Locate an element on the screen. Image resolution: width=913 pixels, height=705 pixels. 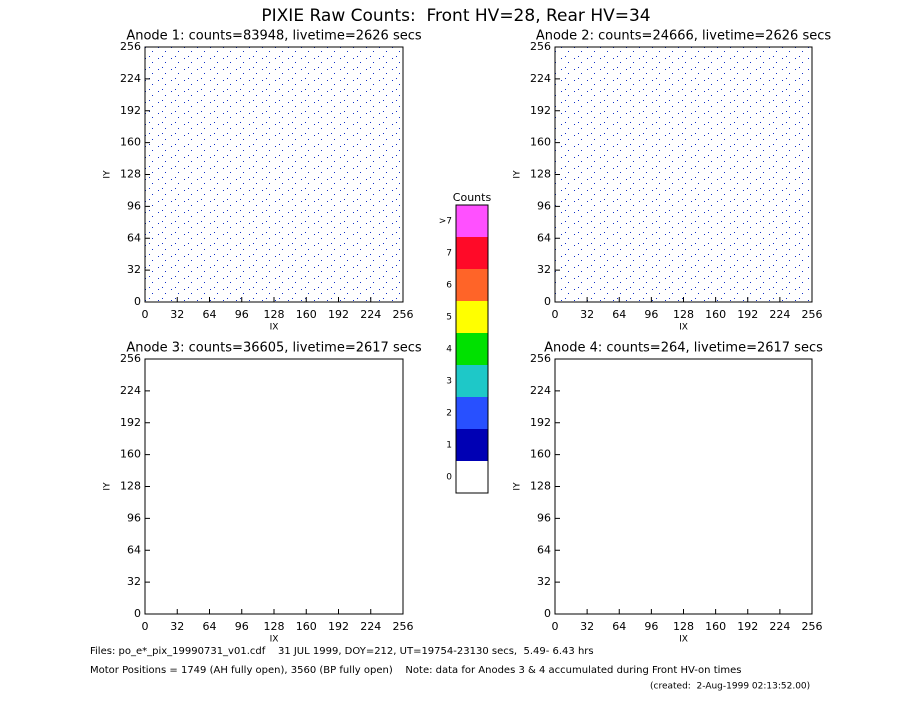
colorbar-label: 6 is located at coordinates (449, 286).